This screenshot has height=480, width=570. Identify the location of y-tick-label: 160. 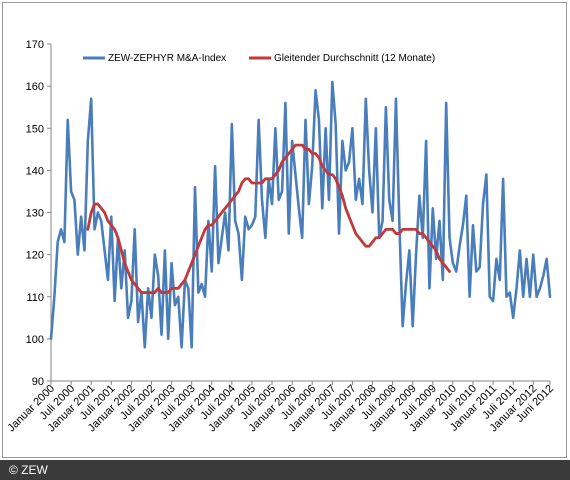
(35, 87).